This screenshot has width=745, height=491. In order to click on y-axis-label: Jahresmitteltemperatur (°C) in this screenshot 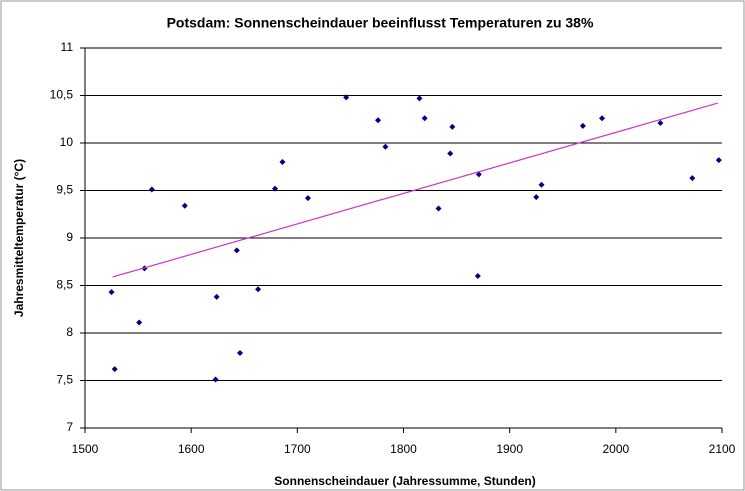, I will do `click(19, 238)`.